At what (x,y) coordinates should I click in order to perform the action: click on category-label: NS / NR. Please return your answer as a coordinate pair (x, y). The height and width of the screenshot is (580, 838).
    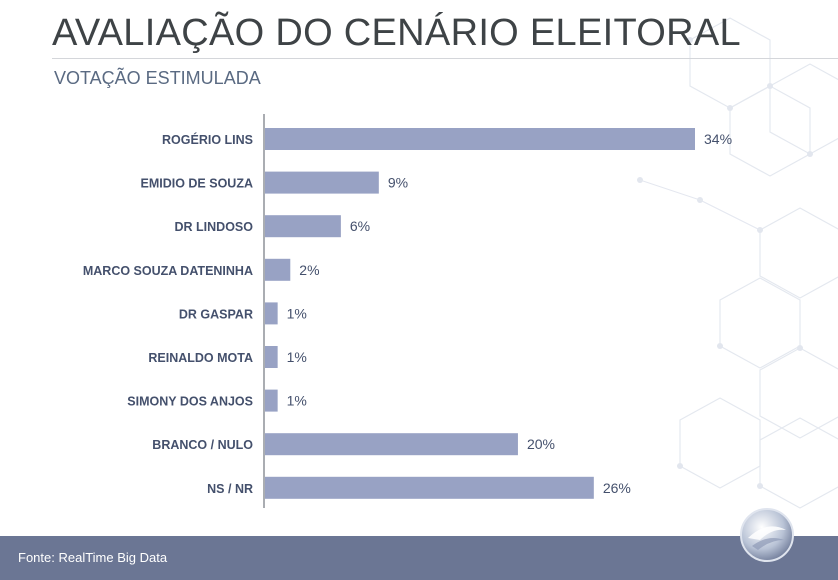
    Looking at the image, I should click on (230, 489).